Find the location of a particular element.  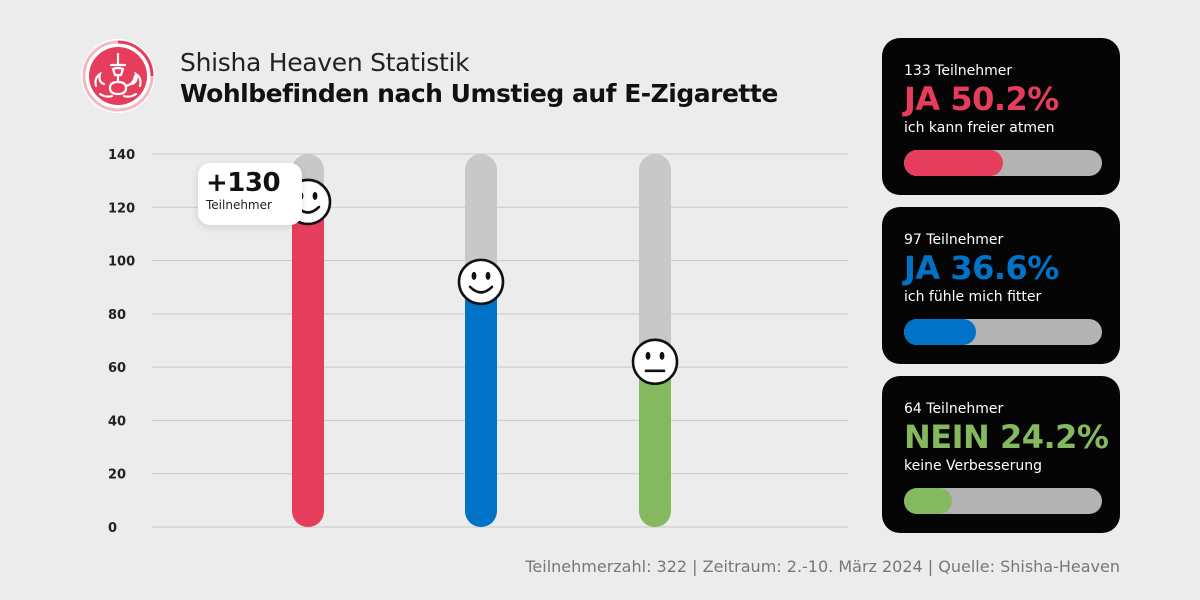

participants-callout: +130 Teilnehmer is located at coordinates (250, 194).